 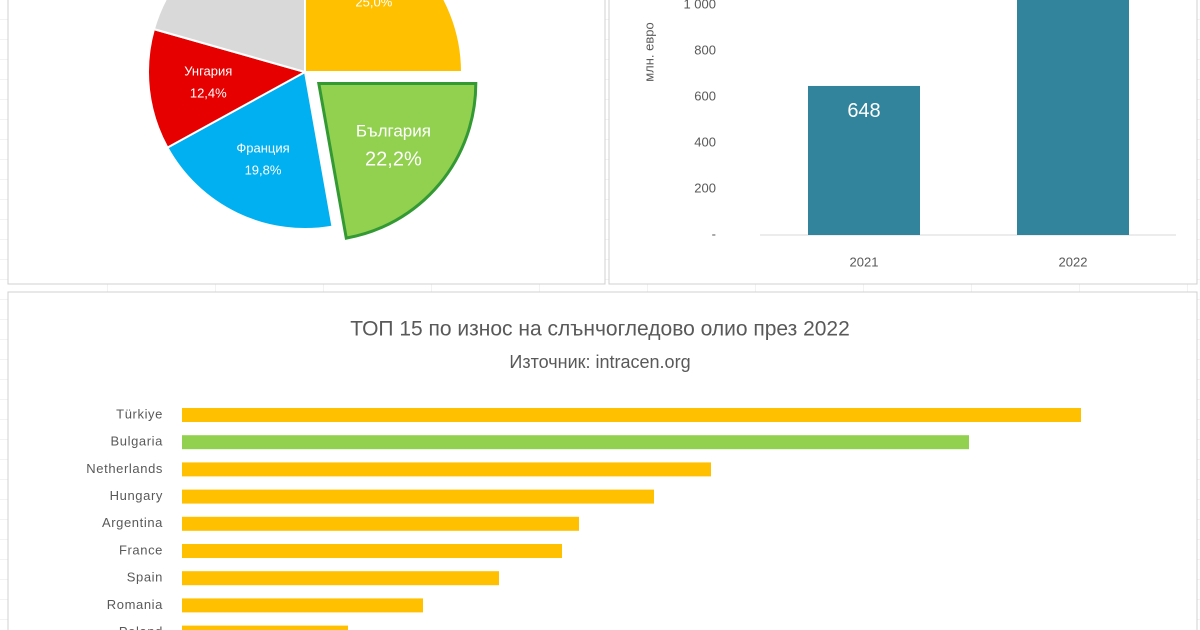 What do you see at coordinates (705, 187) in the screenshot?
I see `y-tick-label: 200` at bounding box center [705, 187].